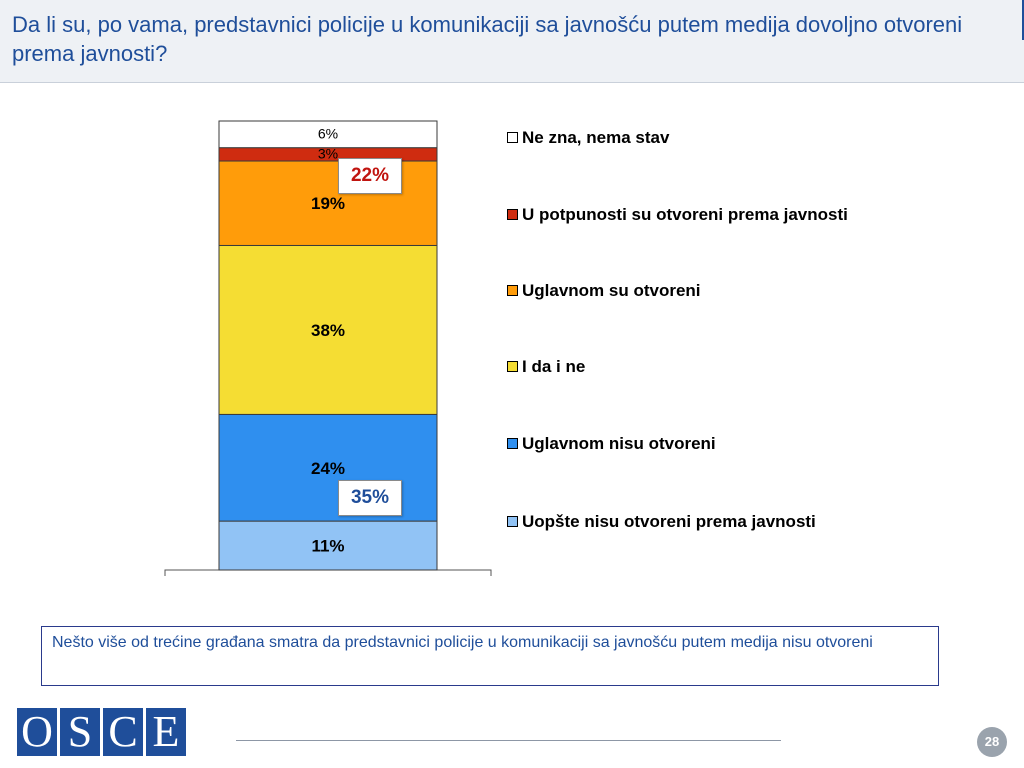  Describe the element at coordinates (166, 732) in the screenshot. I see `logo-letter: E` at that location.